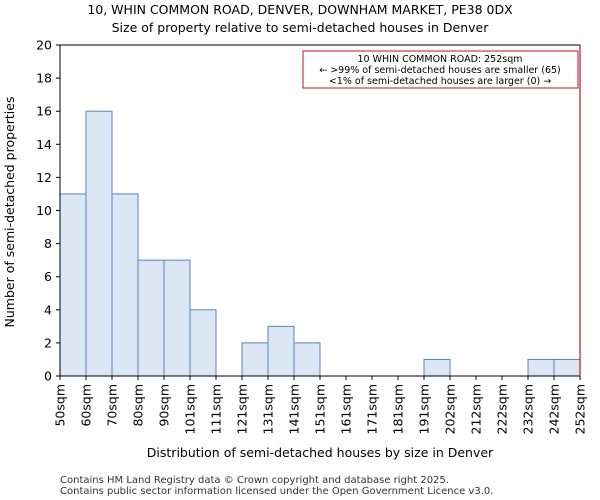  Describe the element at coordinates (424, 409) in the screenshot. I see `x-tick-label: 191sqm` at that location.